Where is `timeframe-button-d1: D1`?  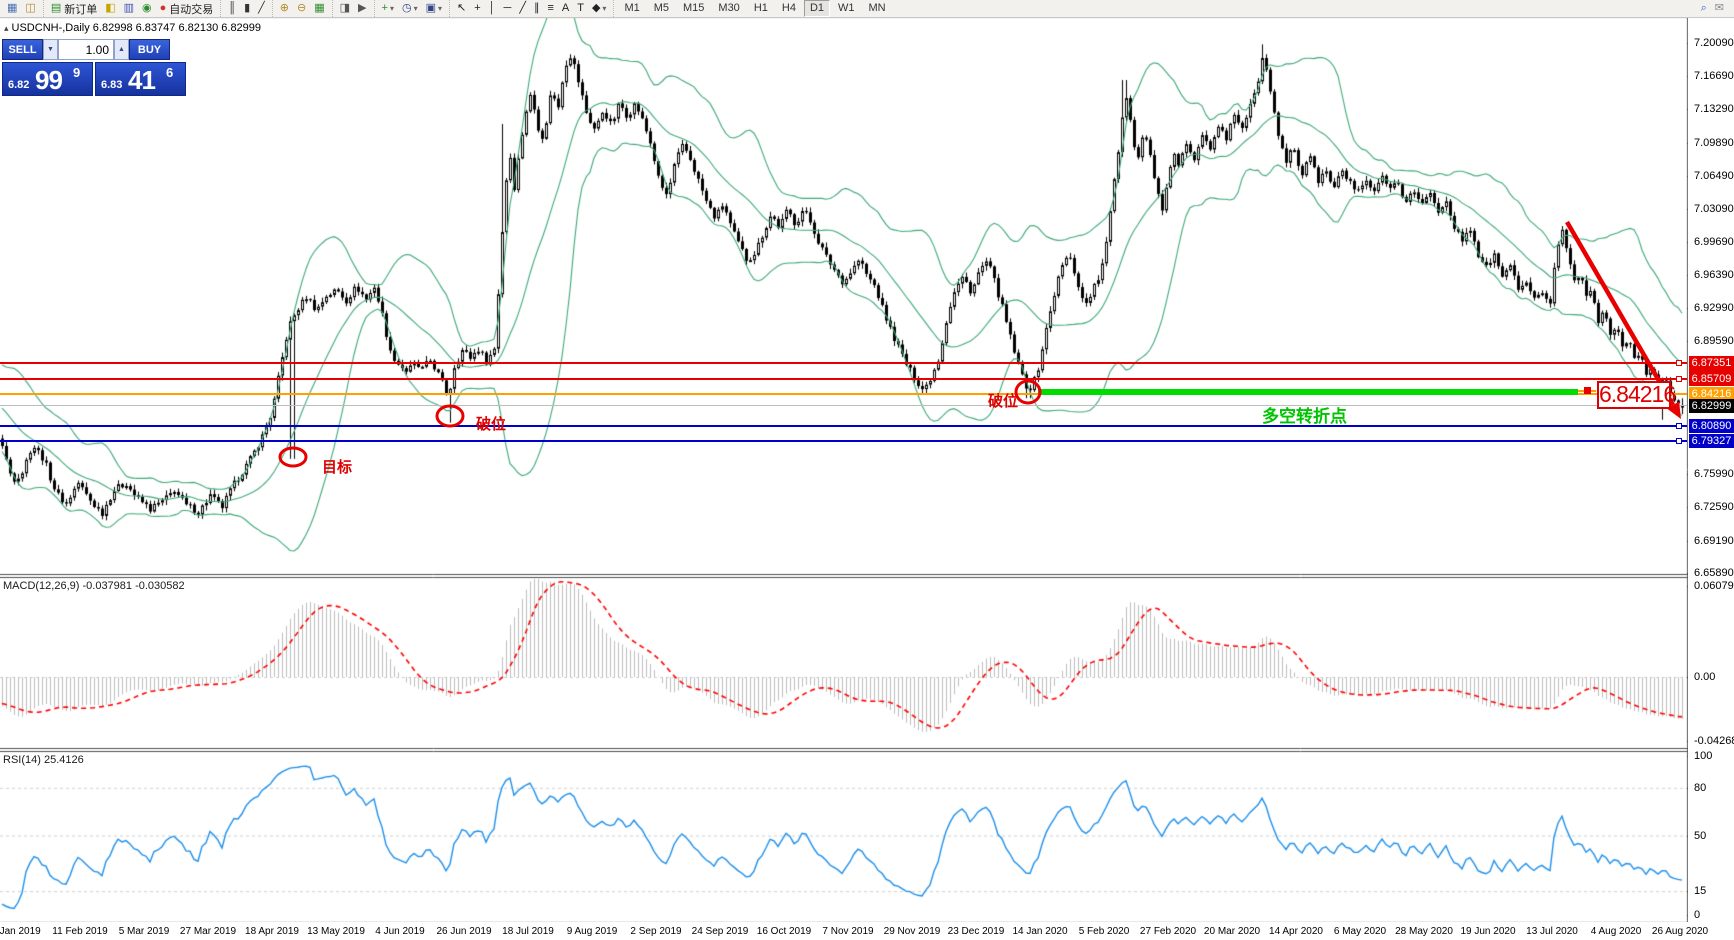
timeframe-button-d1: D1 is located at coordinates (816, 8).